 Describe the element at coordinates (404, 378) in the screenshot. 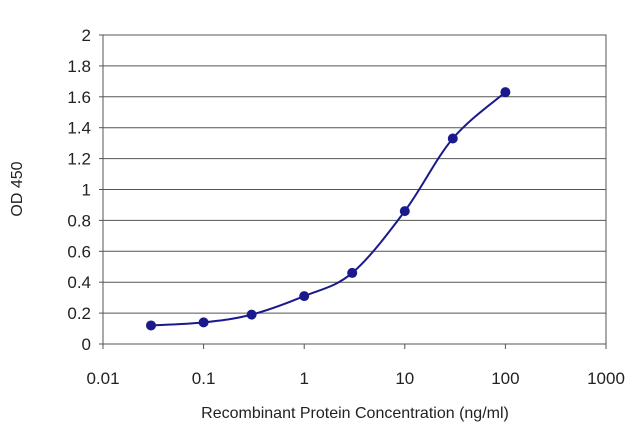

I see `x-tick-label: 10` at that location.